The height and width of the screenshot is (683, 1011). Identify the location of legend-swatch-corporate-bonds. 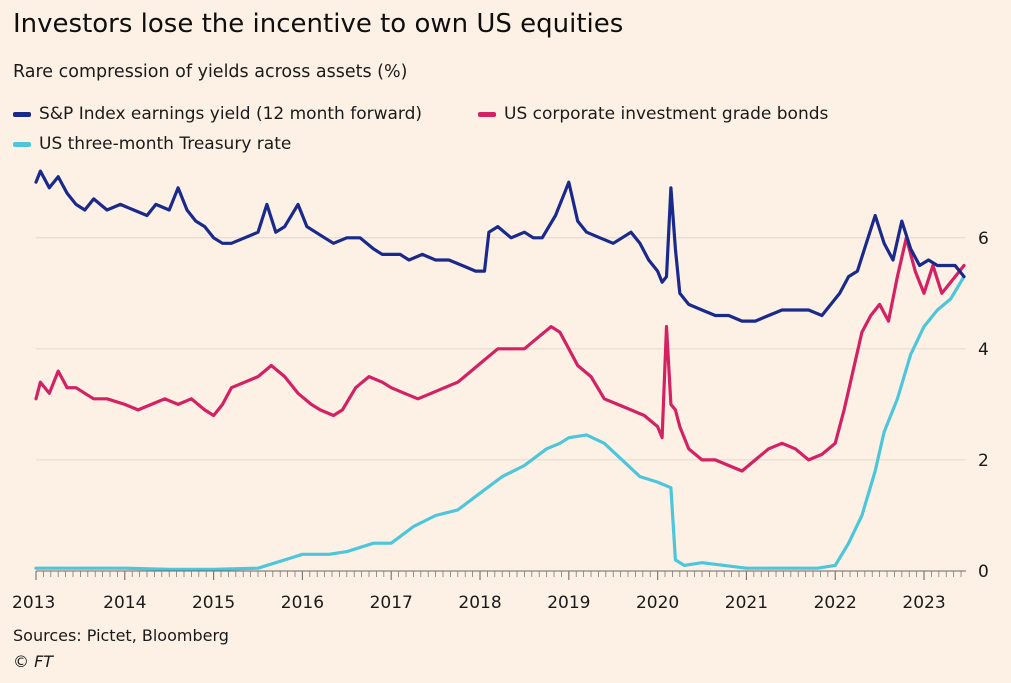
(487, 114).